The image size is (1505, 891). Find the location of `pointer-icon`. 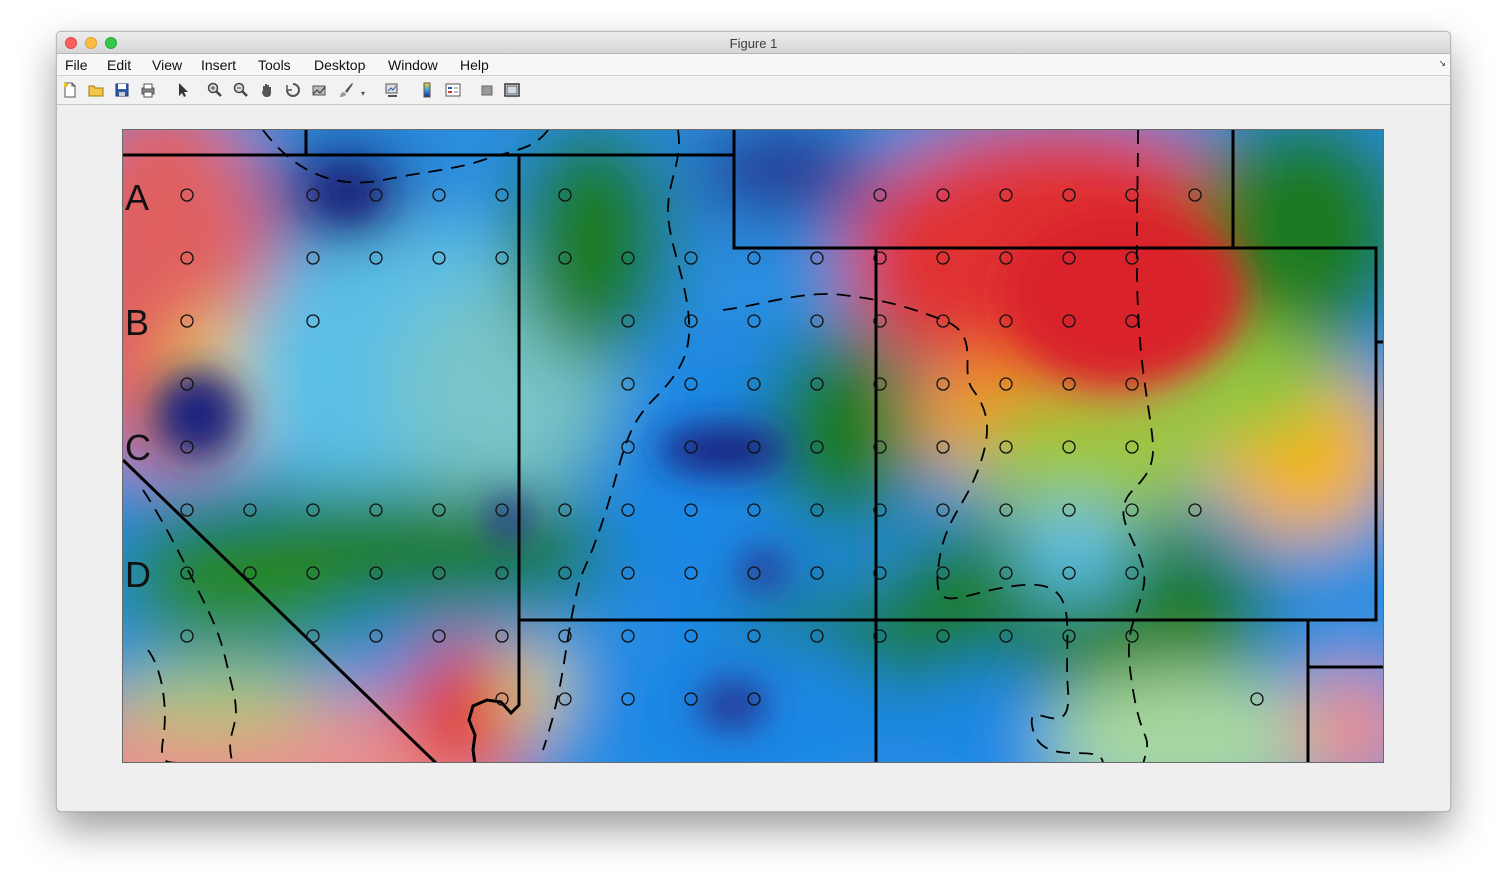

pointer-icon is located at coordinates (183, 90).